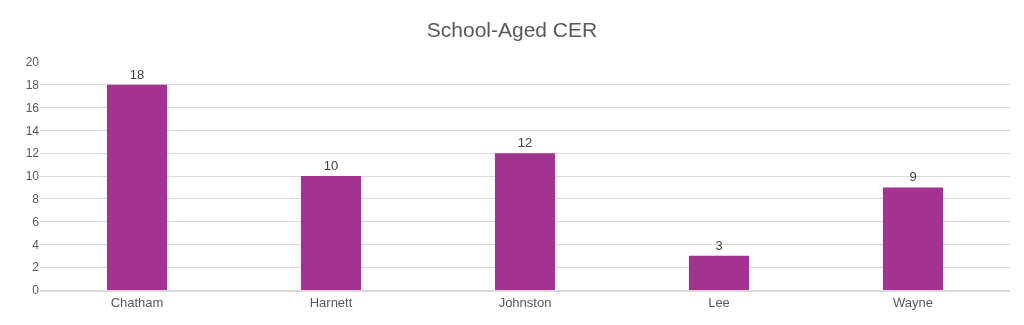 This screenshot has width=1024, height=325. What do you see at coordinates (32, 176) in the screenshot?
I see `y-tick-label: 10` at bounding box center [32, 176].